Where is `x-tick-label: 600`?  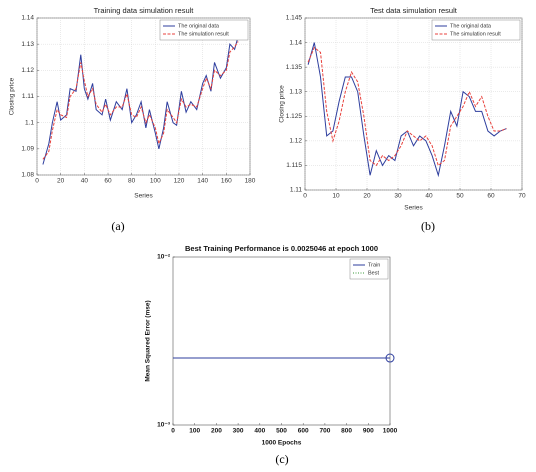 x-tick-label: 600 is located at coordinates (303, 431).